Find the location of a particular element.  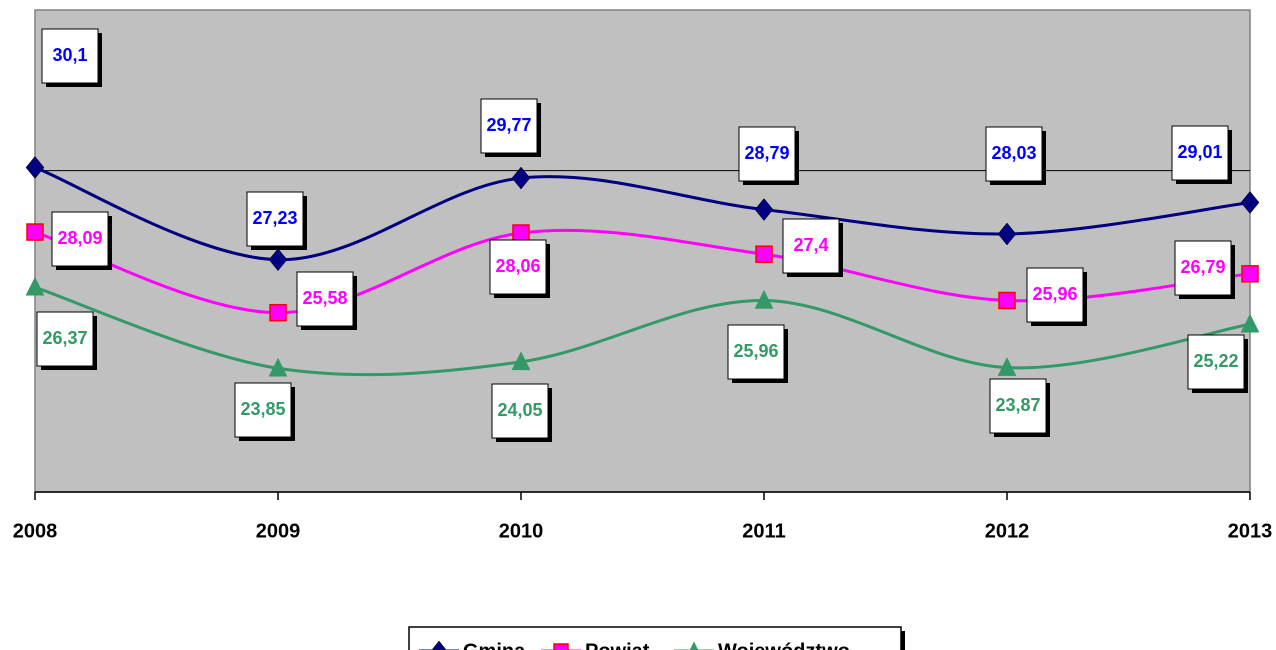

data-label: 24,05 is located at coordinates (519, 410).